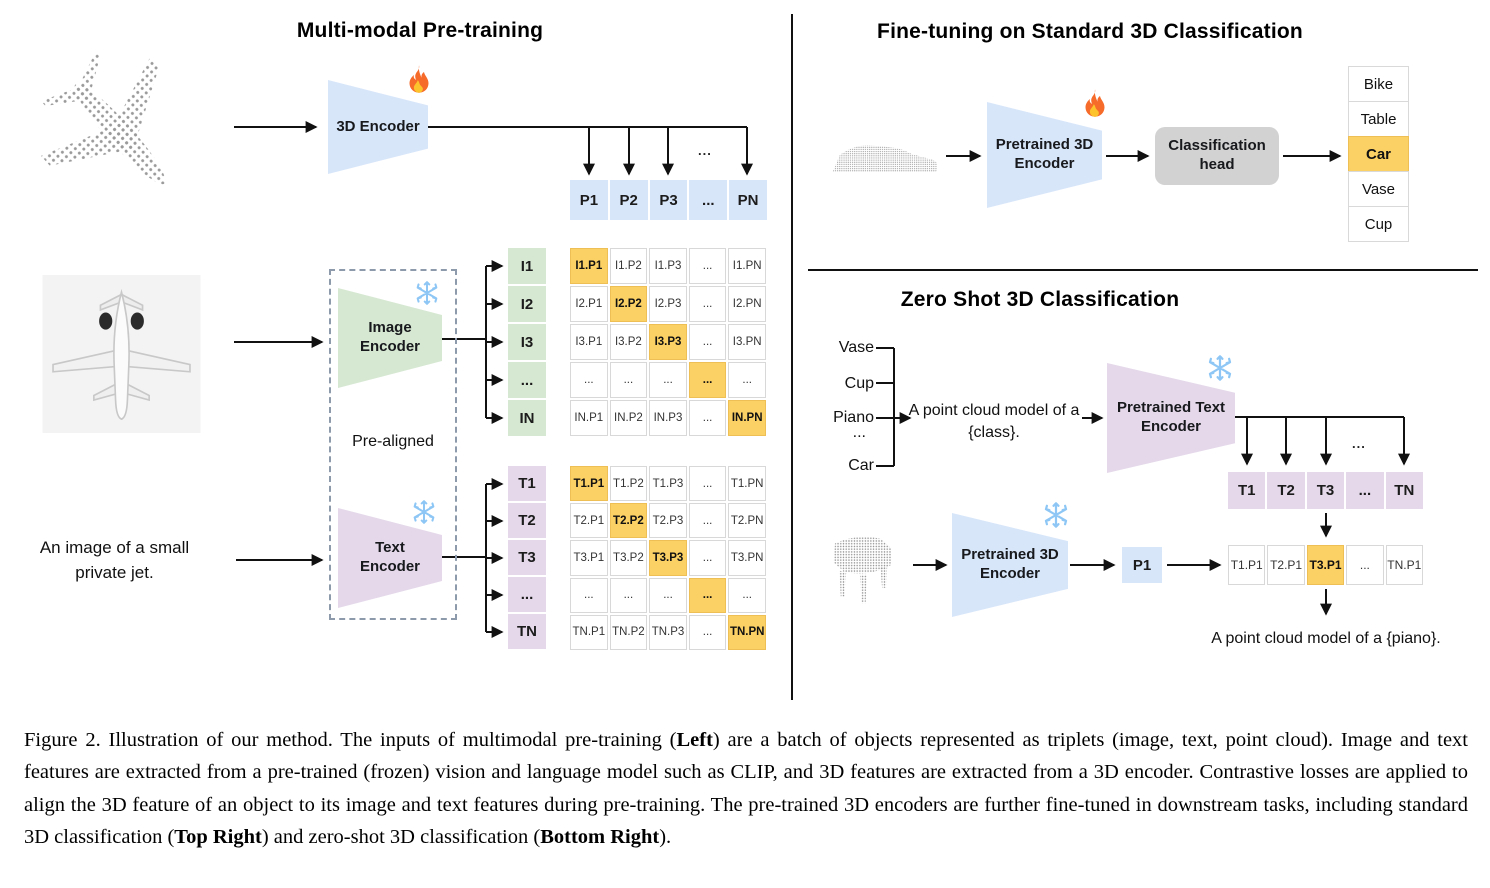  What do you see at coordinates (1378, 84) in the screenshot?
I see `class-cell: Bike` at bounding box center [1378, 84].